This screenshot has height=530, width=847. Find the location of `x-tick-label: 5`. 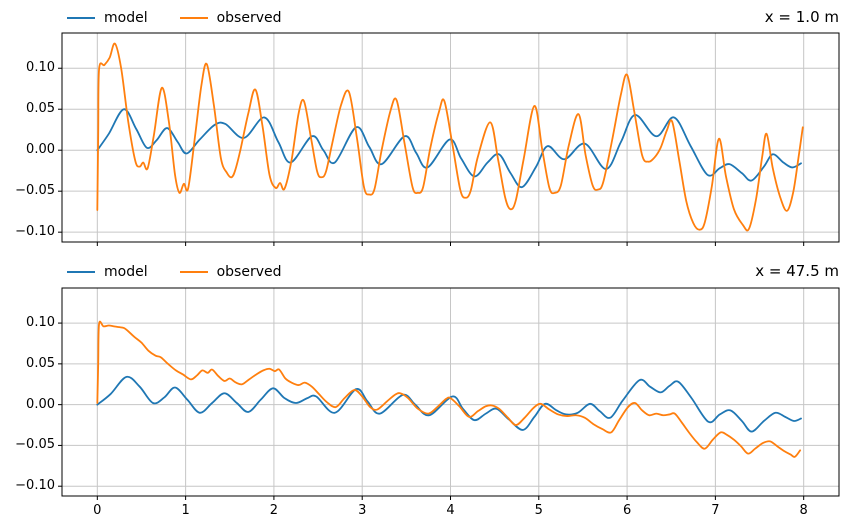

x-tick-label: 5 is located at coordinates (538, 510).